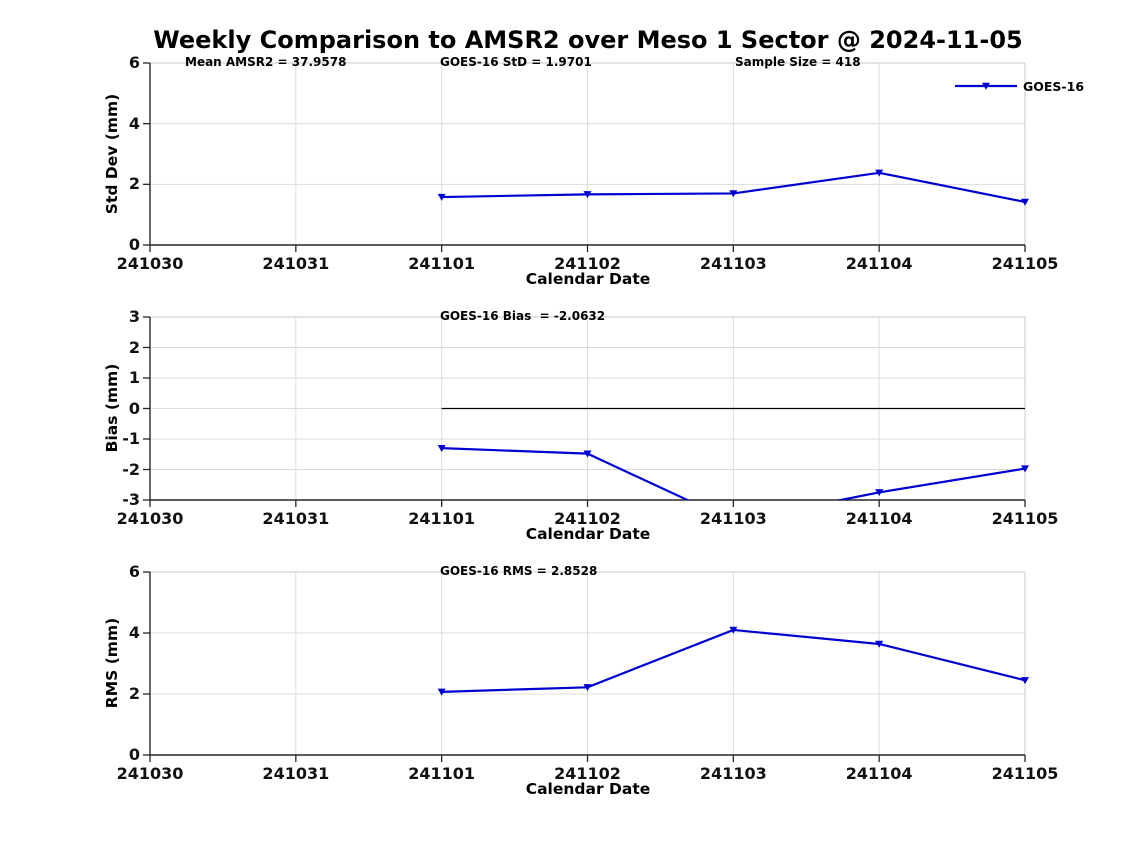 This screenshot has height=851, width=1135. I want to click on stat-annotation: GOES-16 StD = 1.9701, so click(516, 62).